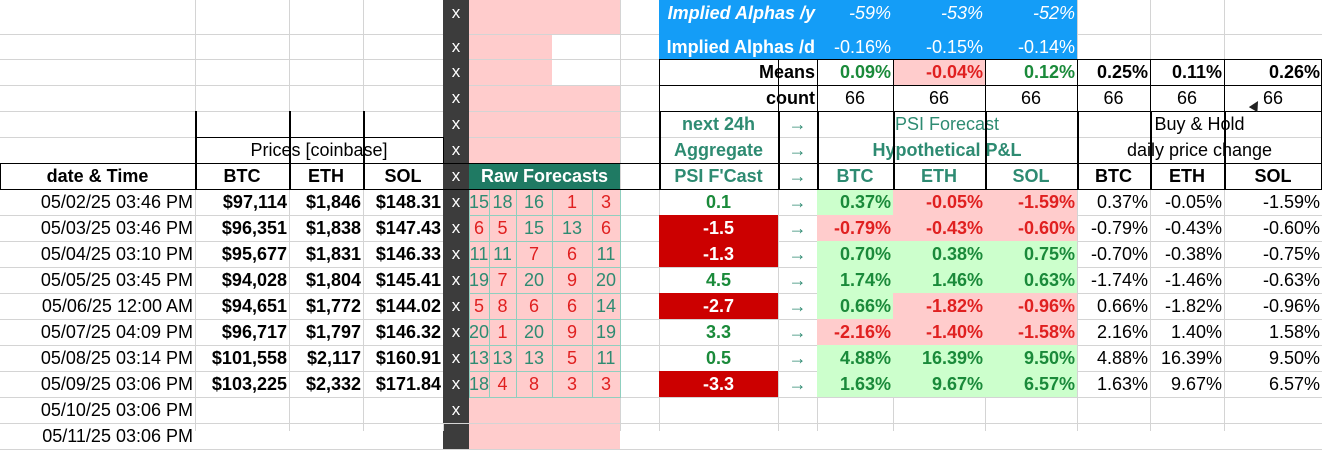  Describe the element at coordinates (1119, 254) in the screenshot. I see `daily-change-cell: -0.70%` at that location.